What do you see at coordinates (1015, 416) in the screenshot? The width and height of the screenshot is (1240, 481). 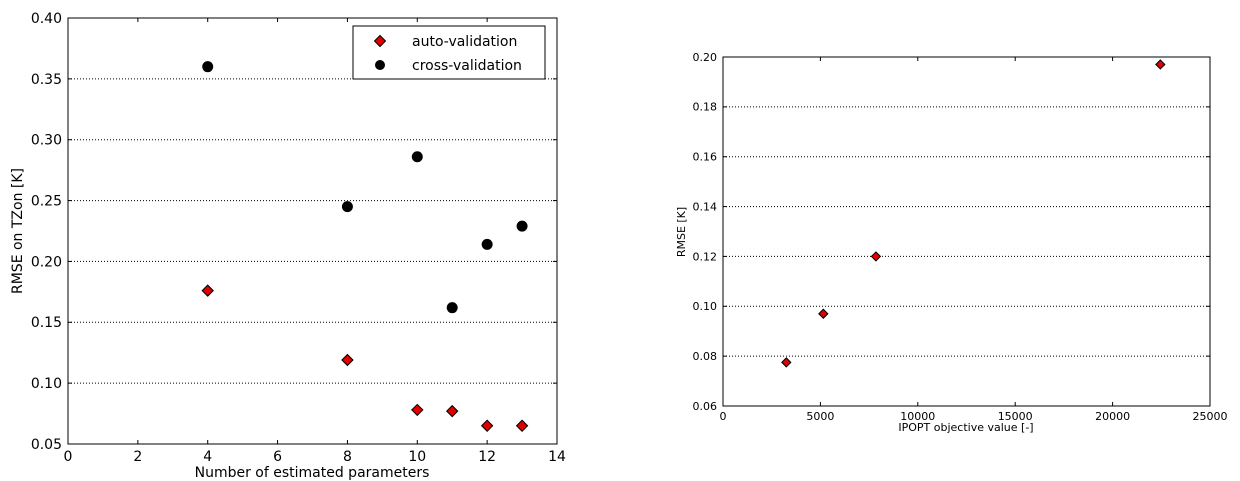 I see `right-x-tick-label: 15000` at bounding box center [1015, 416].